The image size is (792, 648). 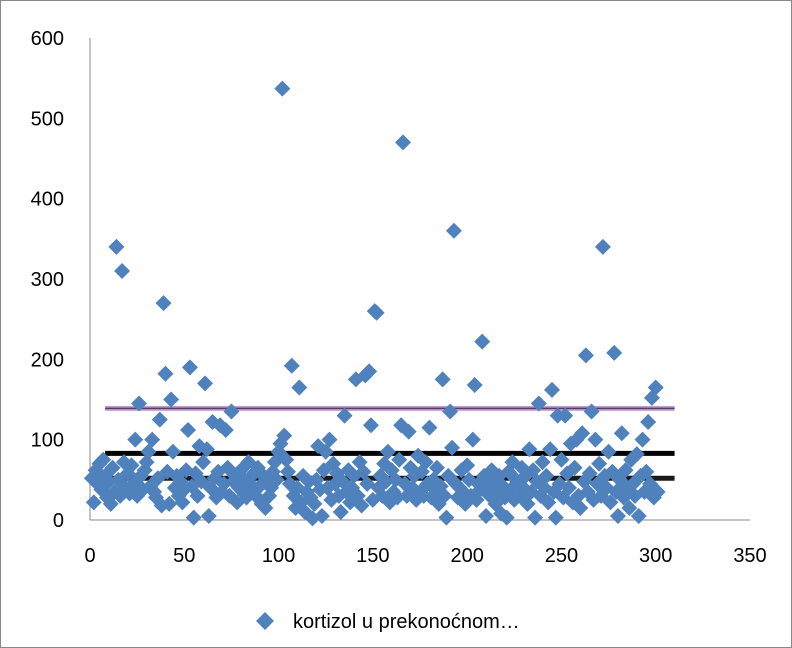 I want to click on legend-marker-diamond-icon, so click(x=265, y=621).